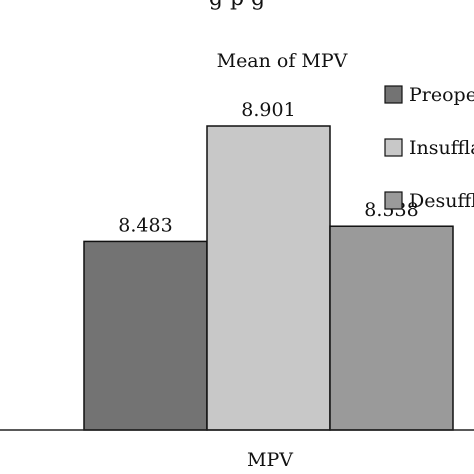  Describe the element at coordinates (237, 5) in the screenshot. I see `cut-top-text: g p g` at that location.